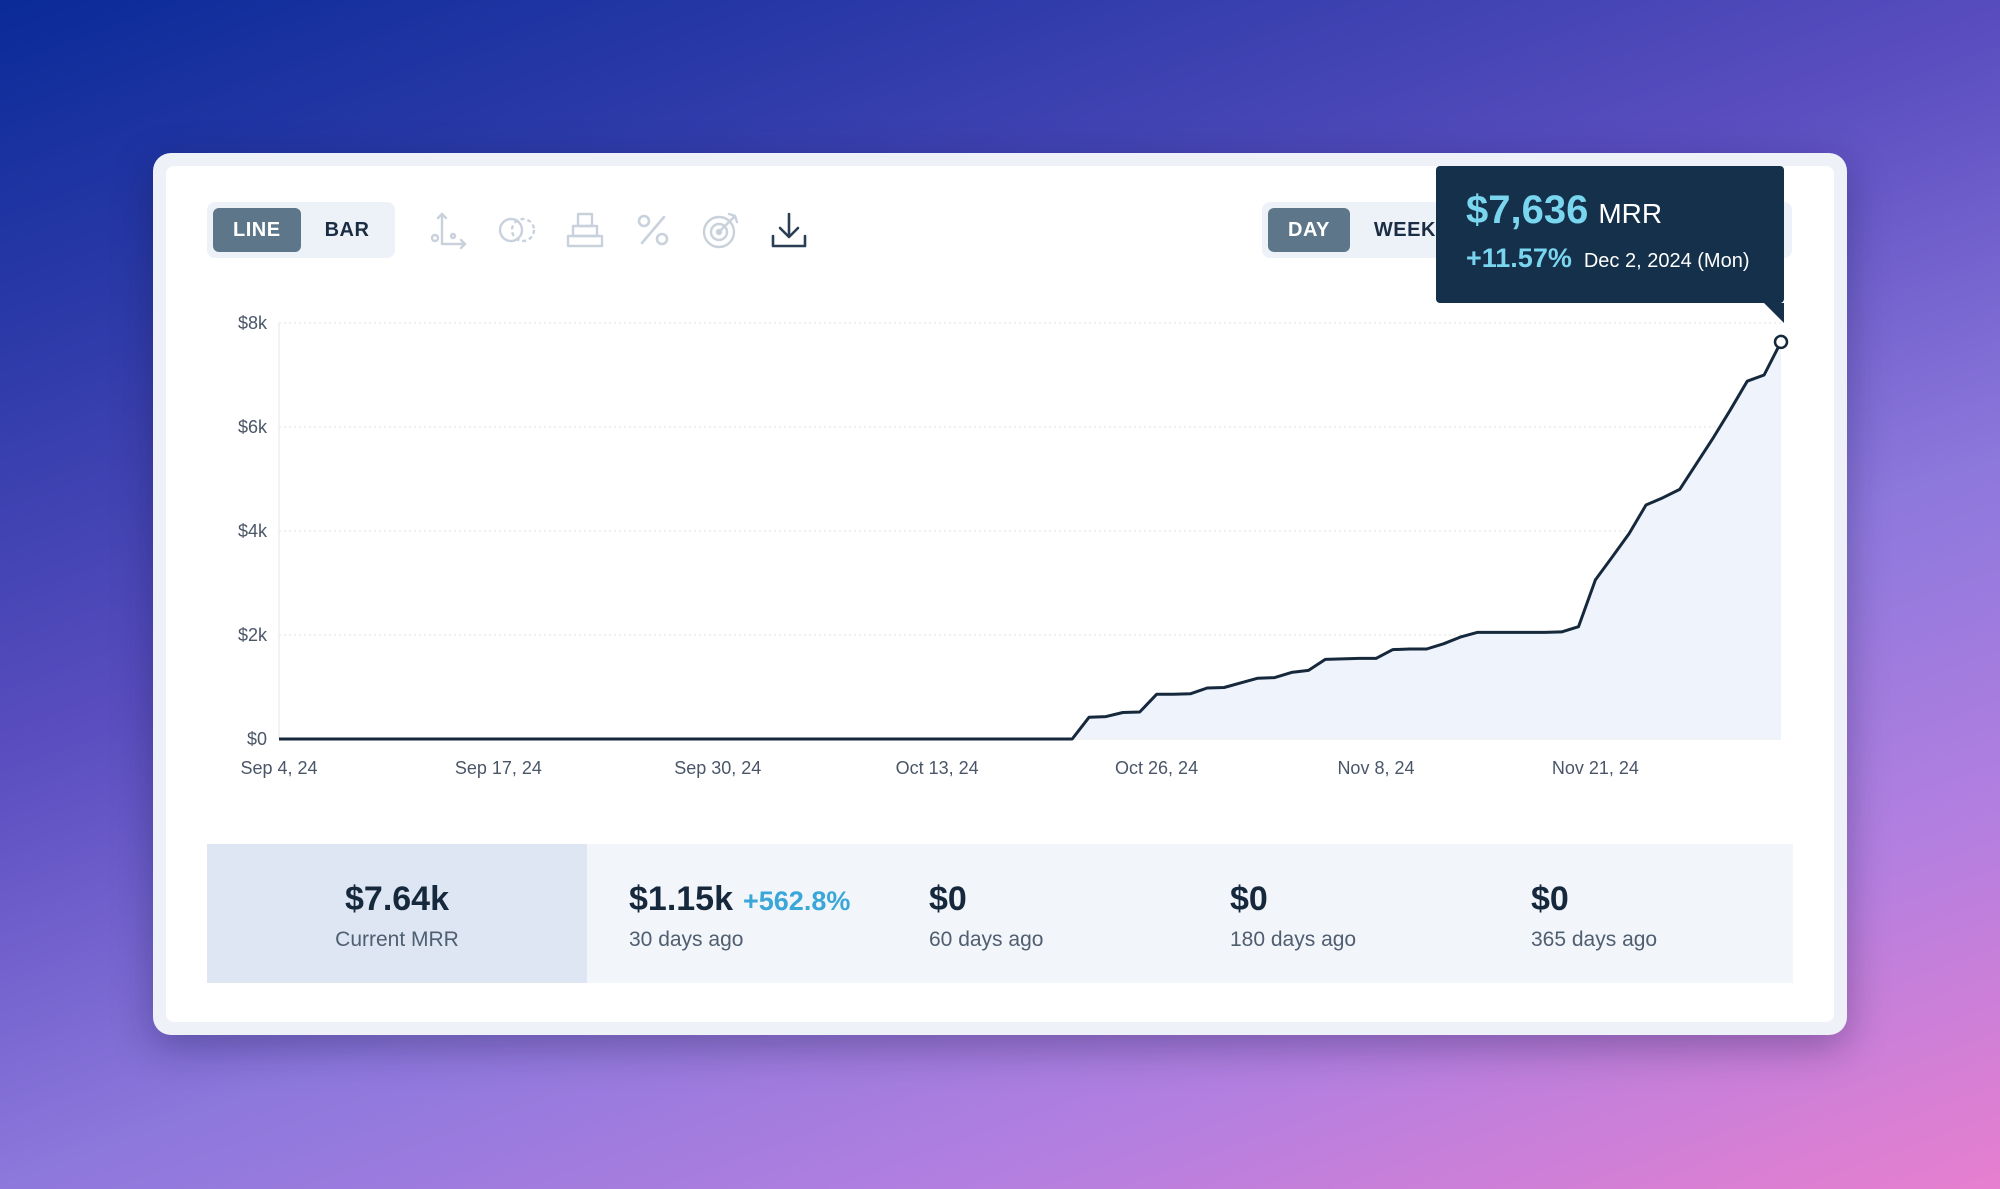 The image size is (2000, 1189). I want to click on stat-current-mrr: $7.64k Current MRR, so click(397, 913).